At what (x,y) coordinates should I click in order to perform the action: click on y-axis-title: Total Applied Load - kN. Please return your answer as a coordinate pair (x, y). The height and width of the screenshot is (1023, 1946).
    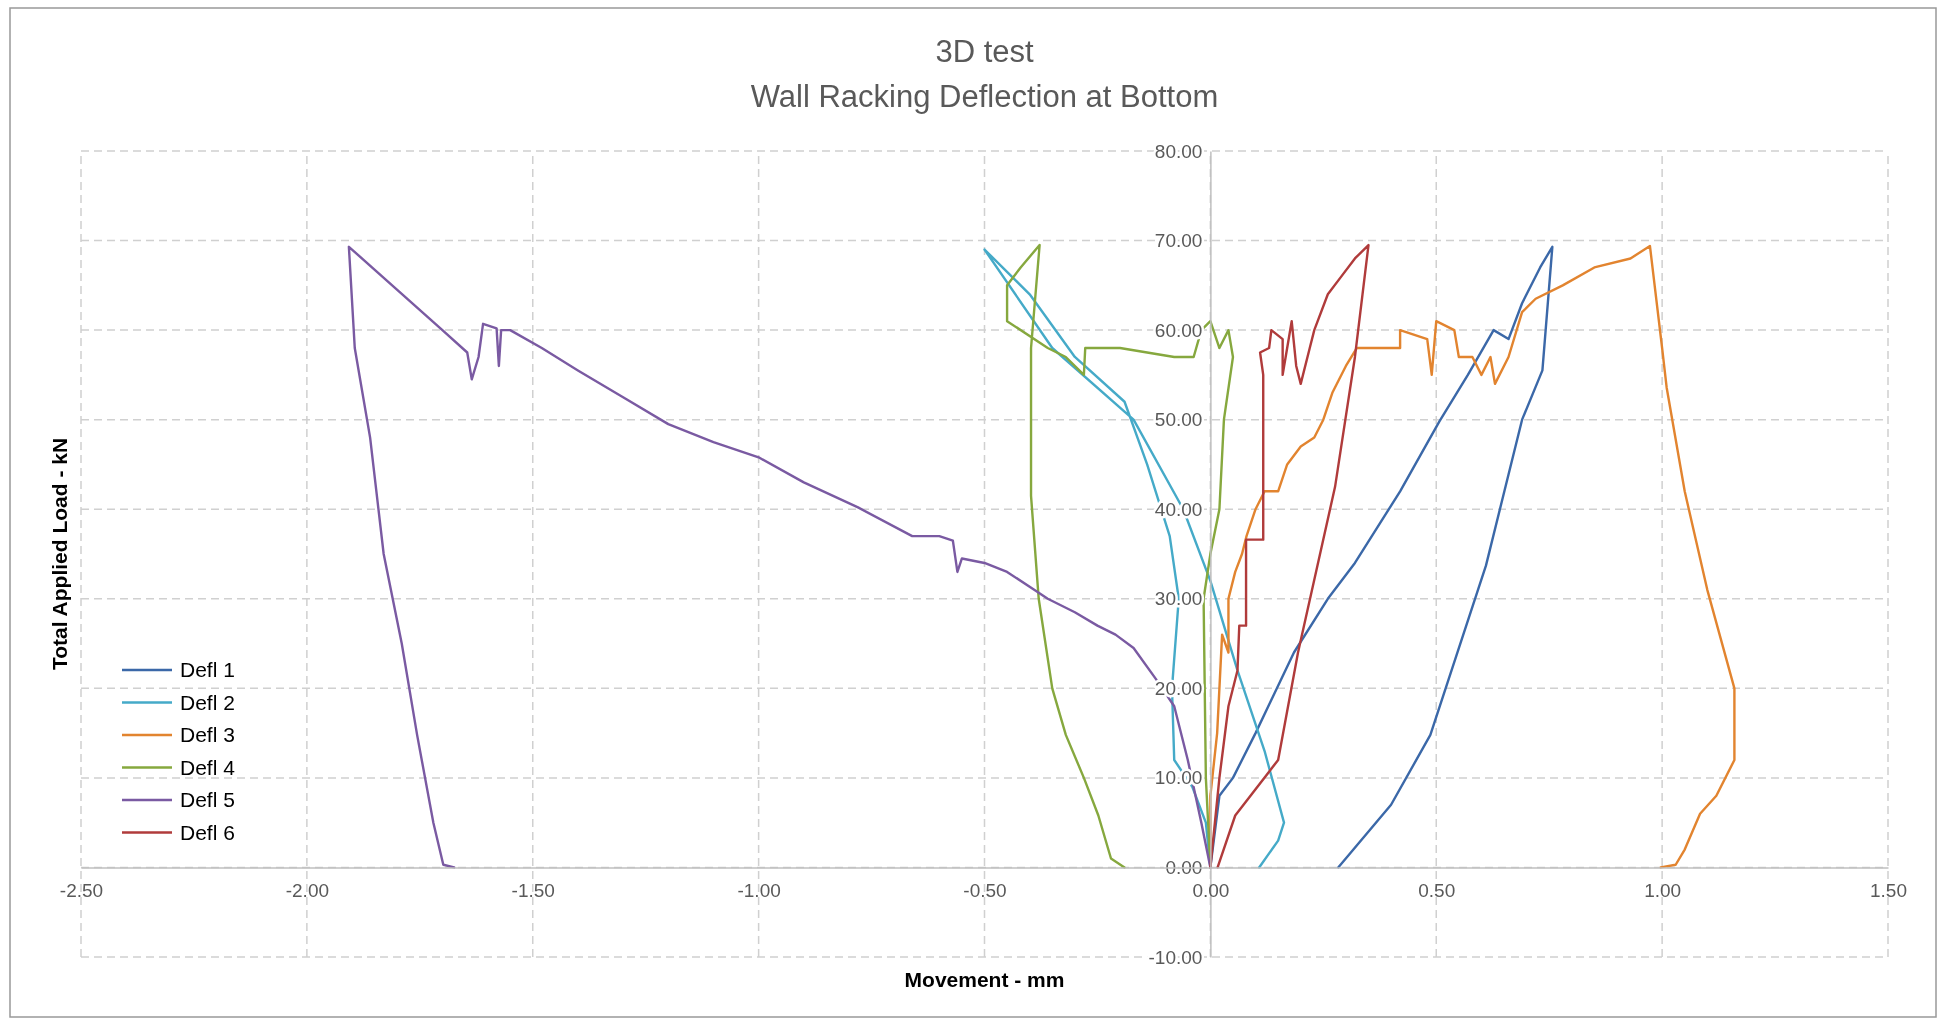
    Looking at the image, I should click on (59, 554).